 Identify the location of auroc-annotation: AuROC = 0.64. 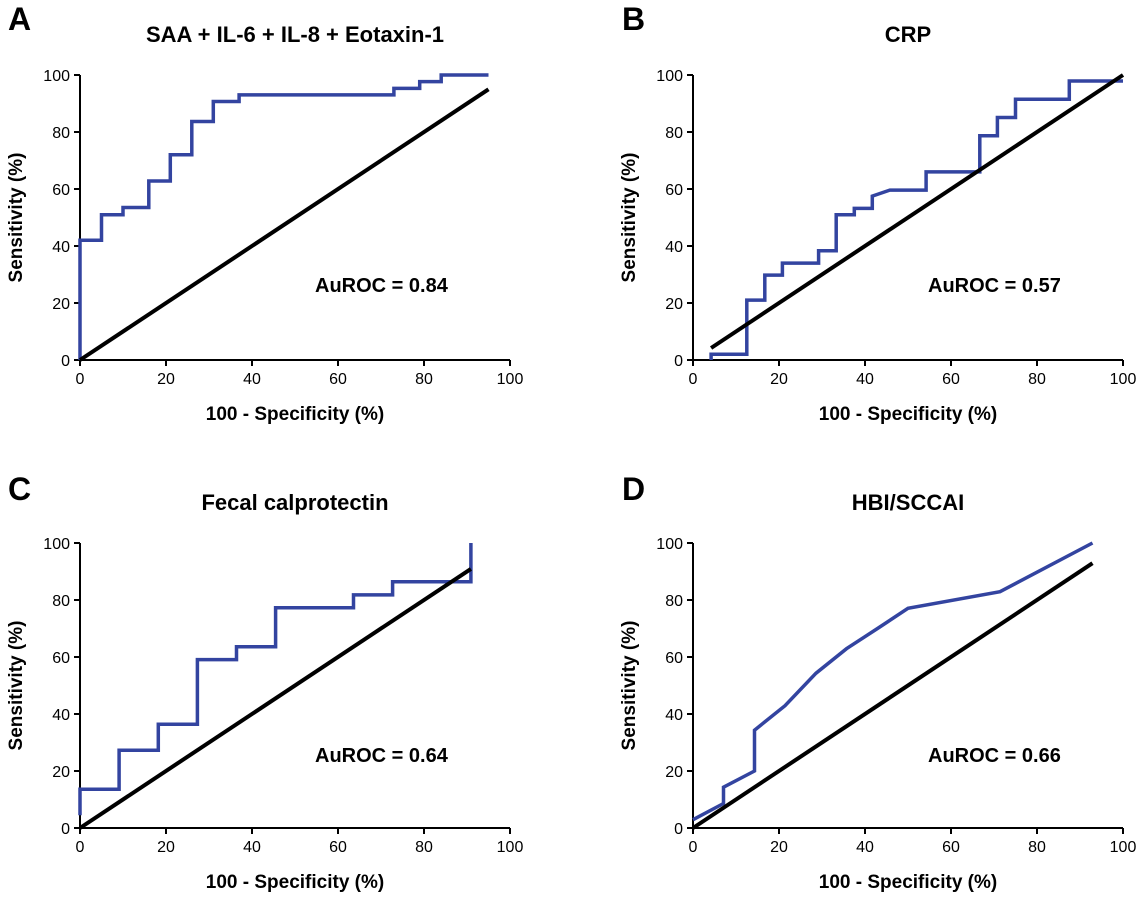
(382, 756).